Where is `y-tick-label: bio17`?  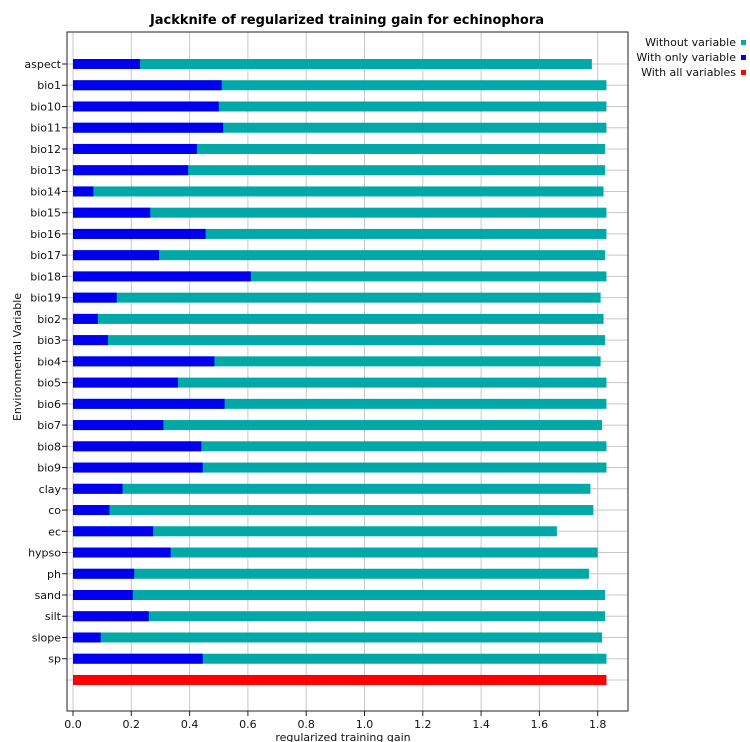 y-tick-label: bio17 is located at coordinates (45, 255).